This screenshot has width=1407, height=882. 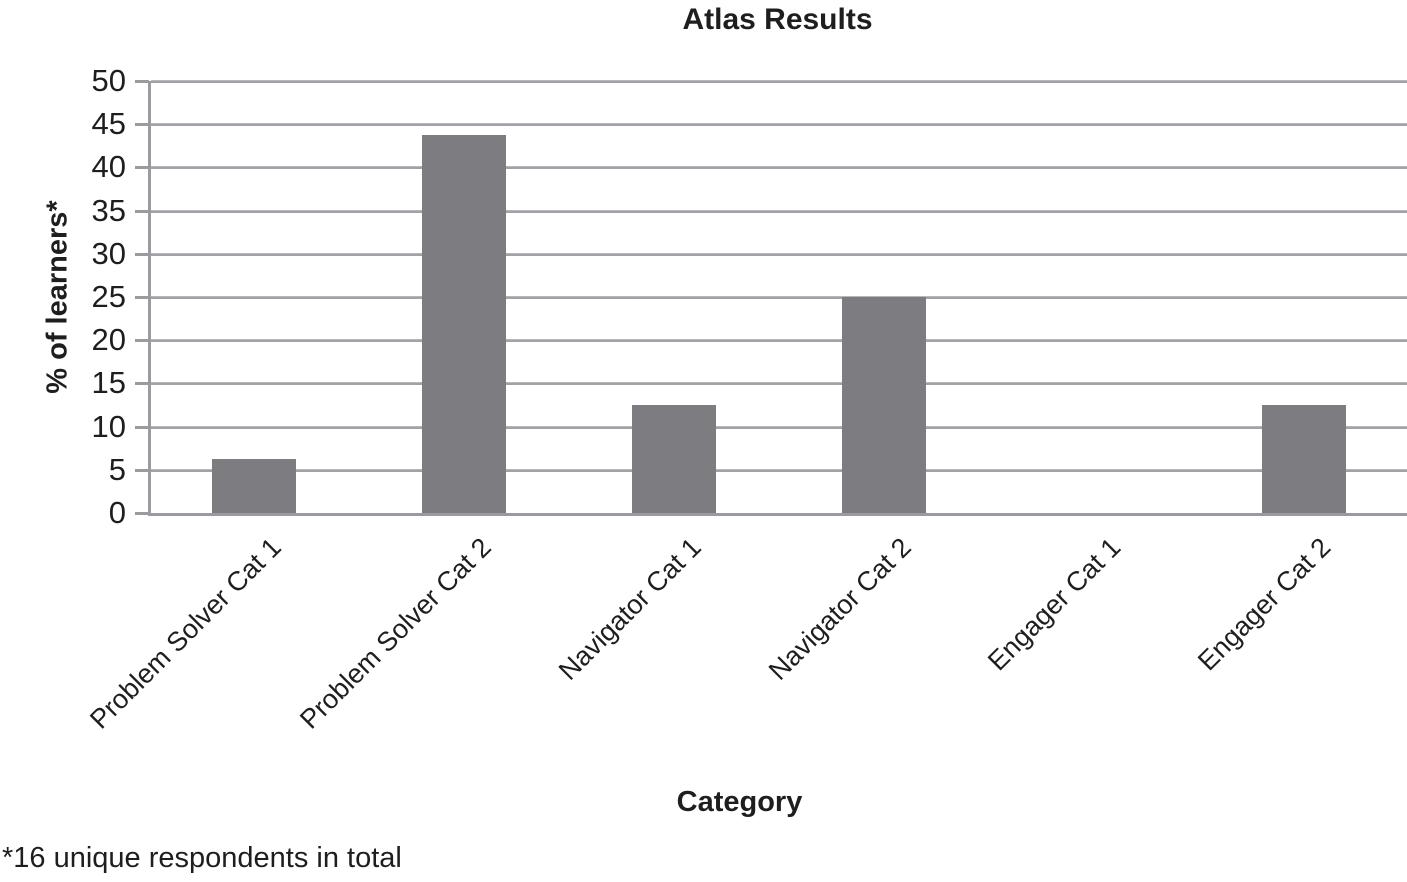 What do you see at coordinates (108, 340) in the screenshot?
I see `y-tick-label: 20` at bounding box center [108, 340].